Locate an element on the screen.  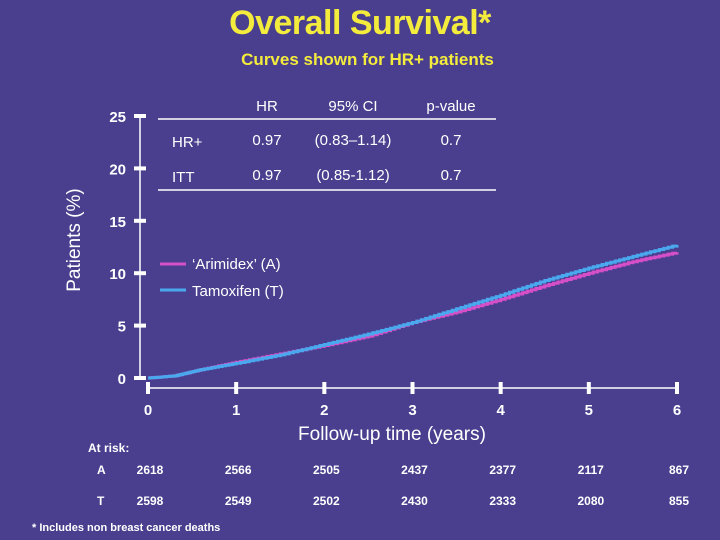
x-tick-label: 0 is located at coordinates (148, 410).